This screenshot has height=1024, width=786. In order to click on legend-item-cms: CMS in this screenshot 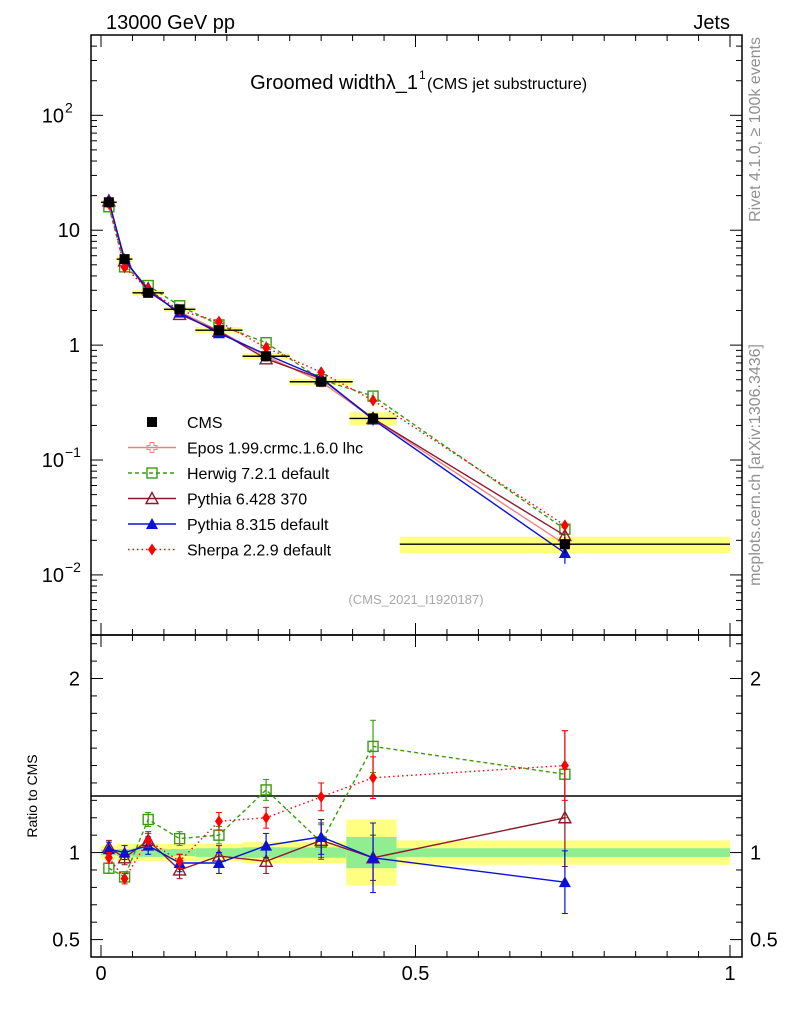, I will do `click(185, 423)`.